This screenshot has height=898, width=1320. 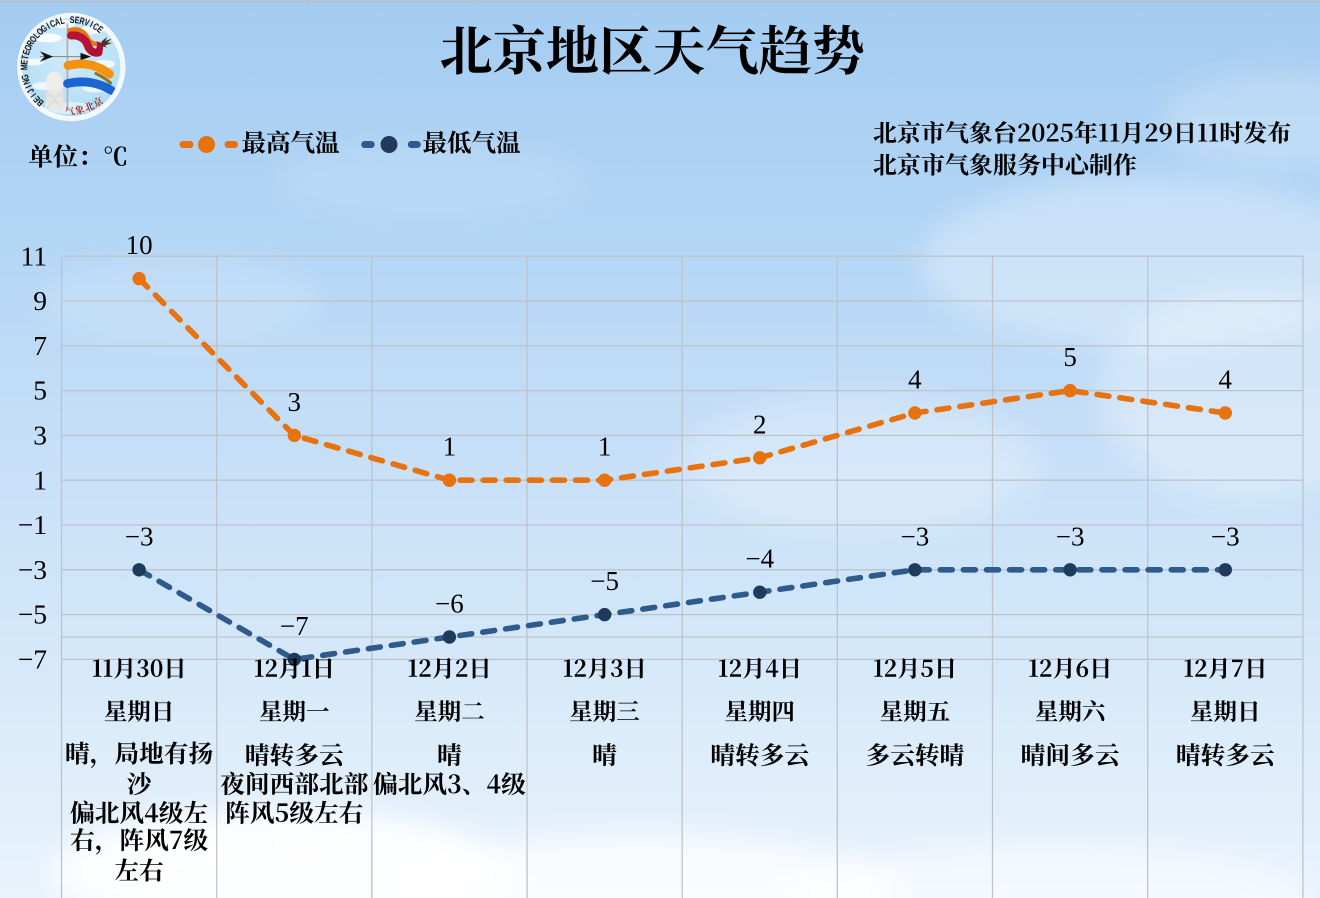 I want to click on svg-text: 11, so click(x=34, y=255).